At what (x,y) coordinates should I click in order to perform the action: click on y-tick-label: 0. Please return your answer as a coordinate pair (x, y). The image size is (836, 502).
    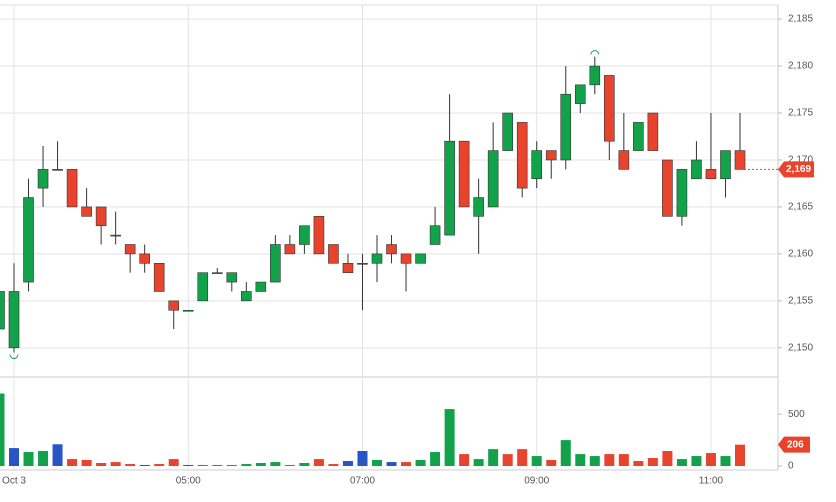
    Looking at the image, I should click on (791, 466).